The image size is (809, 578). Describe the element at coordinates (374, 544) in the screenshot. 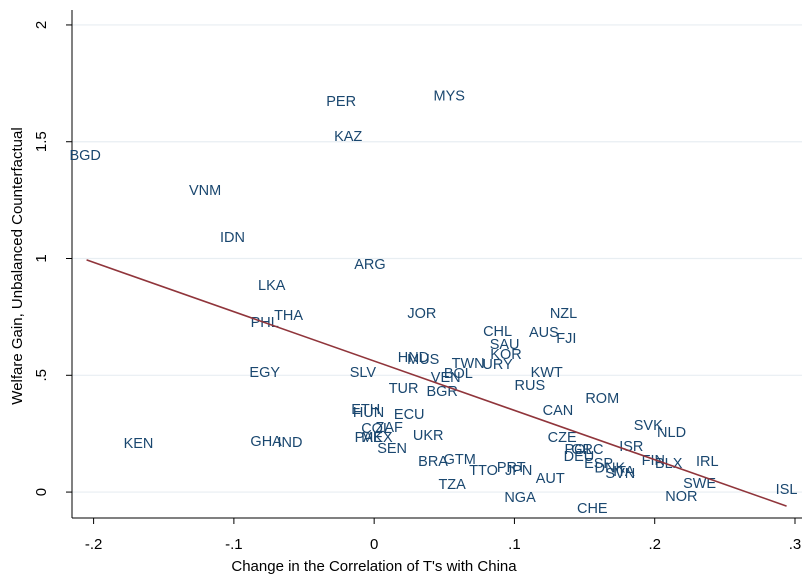

I see `x-tick-label: 0` at that location.